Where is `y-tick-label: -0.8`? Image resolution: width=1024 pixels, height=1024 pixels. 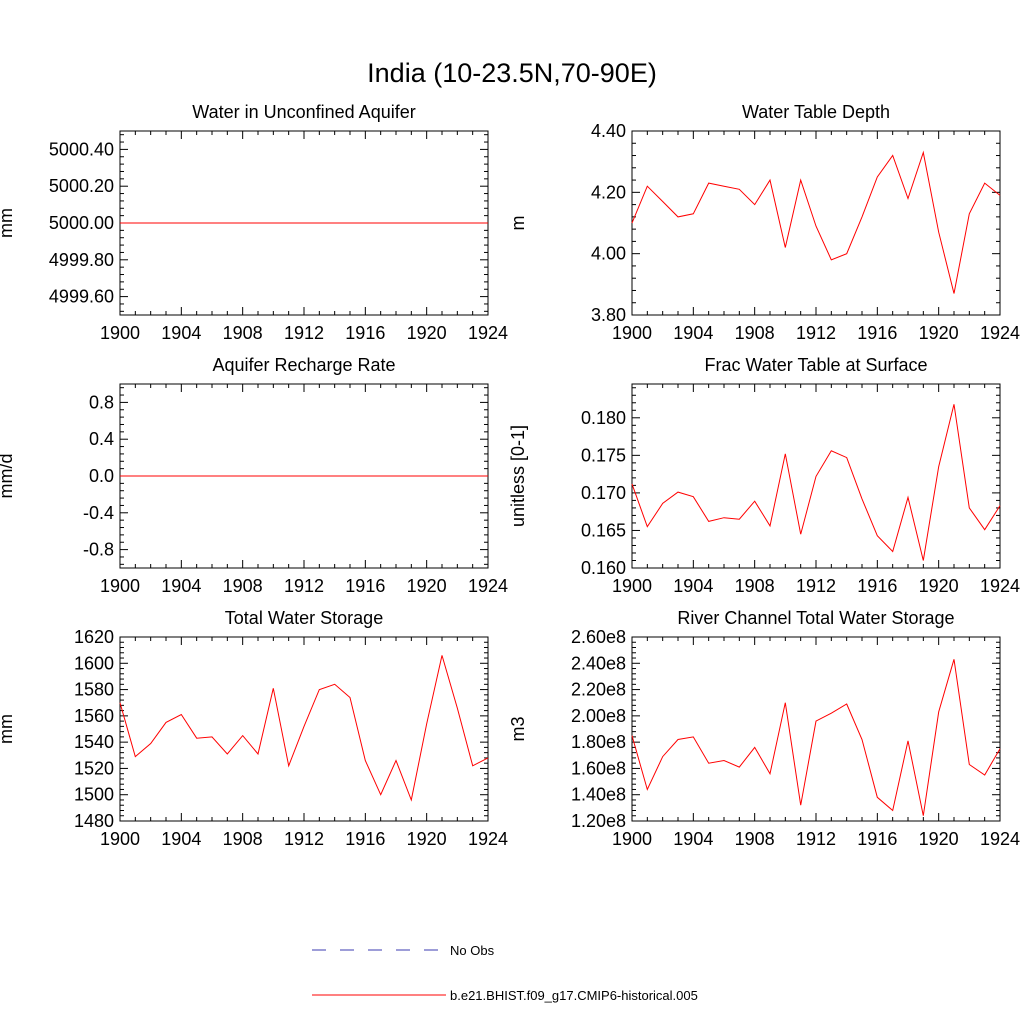 y-tick-label: -0.8 is located at coordinates (98, 550).